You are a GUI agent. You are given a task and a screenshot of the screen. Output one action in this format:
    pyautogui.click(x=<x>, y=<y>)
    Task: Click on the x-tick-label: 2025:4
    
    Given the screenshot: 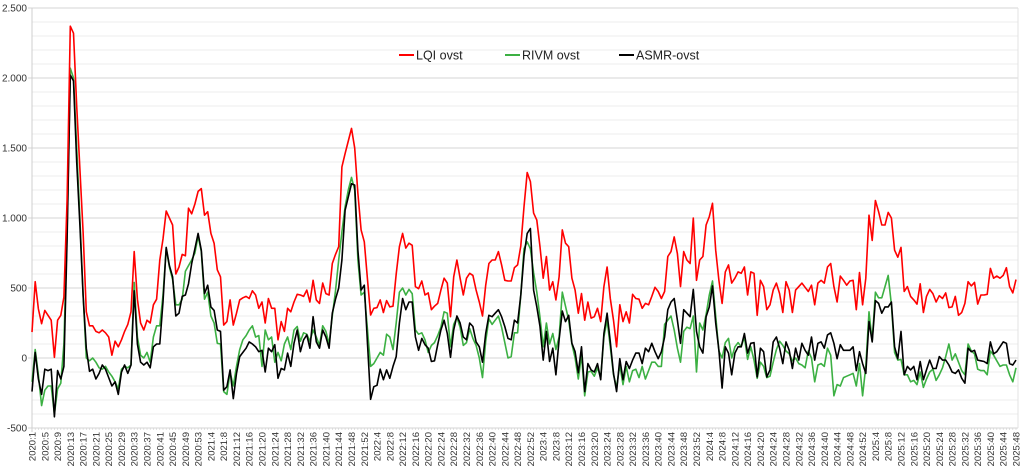 What is the action you would take?
    pyautogui.click(x=876, y=446)
    